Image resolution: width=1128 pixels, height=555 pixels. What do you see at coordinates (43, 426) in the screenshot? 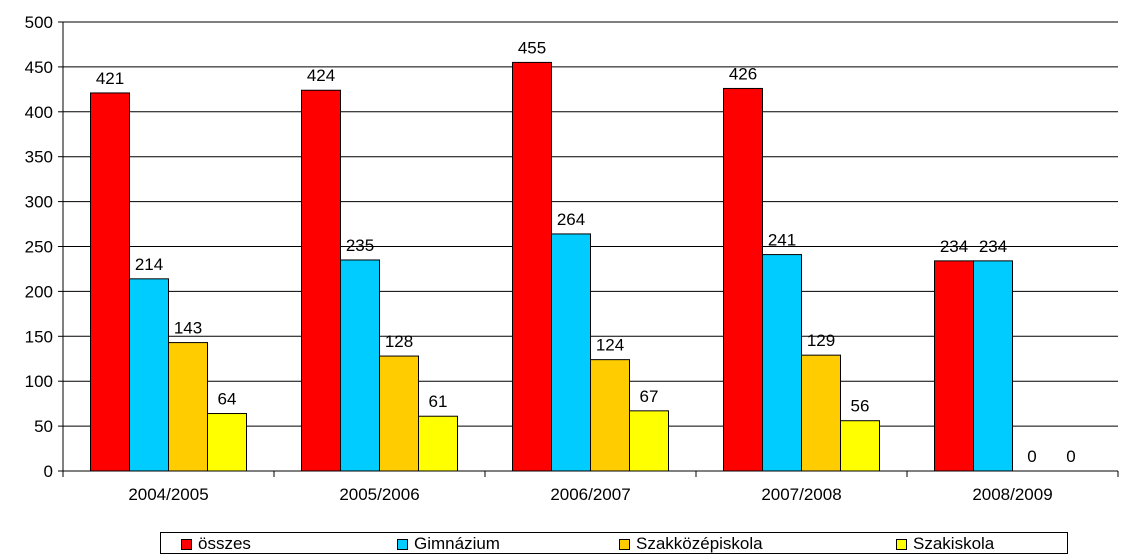
I see `y-tick-label: 50` at bounding box center [43, 426].